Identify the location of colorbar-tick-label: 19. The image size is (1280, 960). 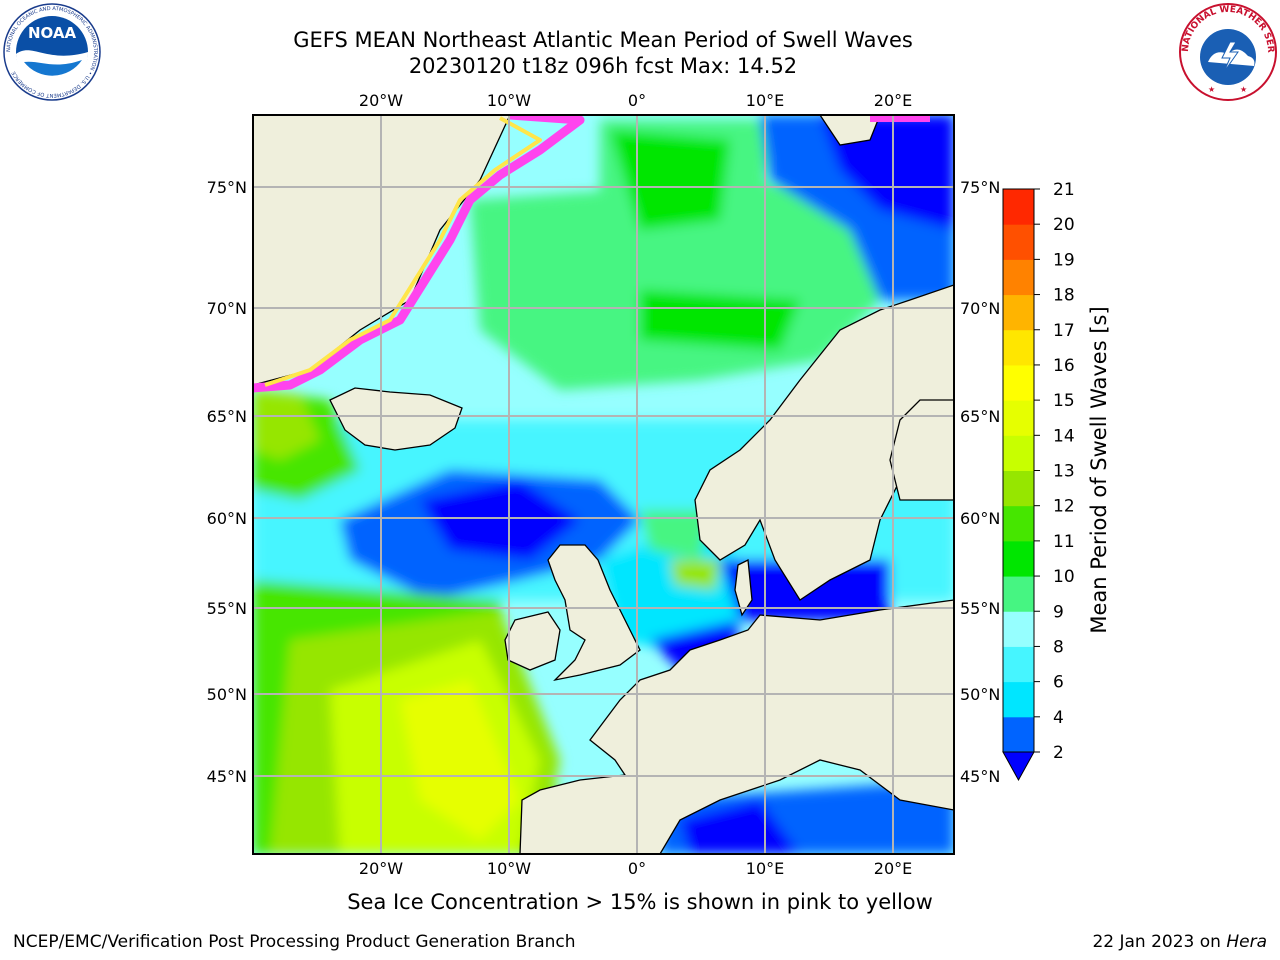
(1064, 260).